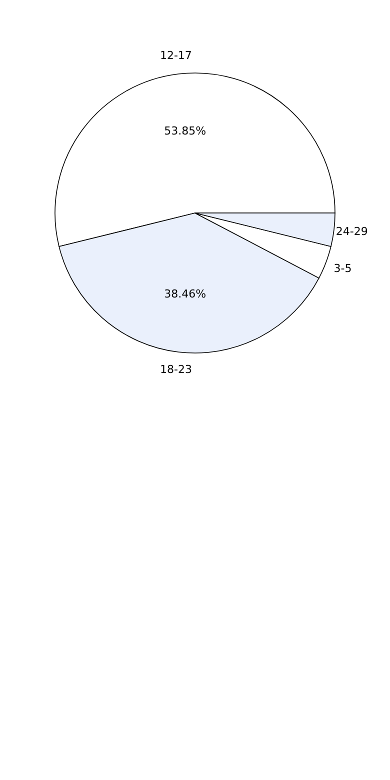 The width and height of the screenshot is (390, 780). Describe the element at coordinates (176, 55) in the screenshot. I see `slice-label: 12-17` at that location.